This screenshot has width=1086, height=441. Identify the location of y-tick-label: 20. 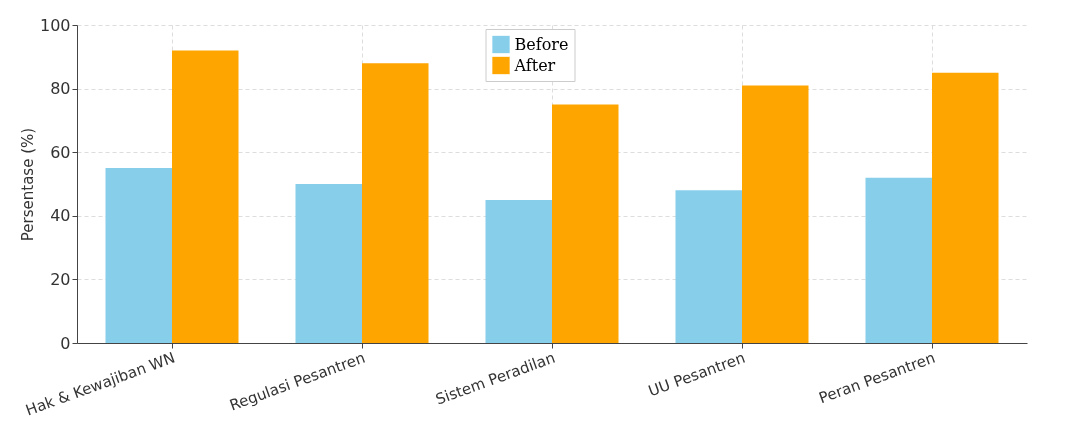
(60, 279).